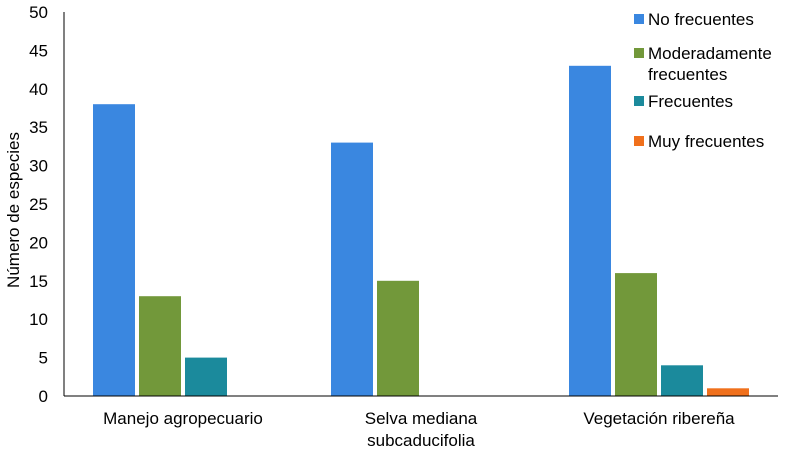  I want to click on y-tick-label: 45, so click(38, 50).